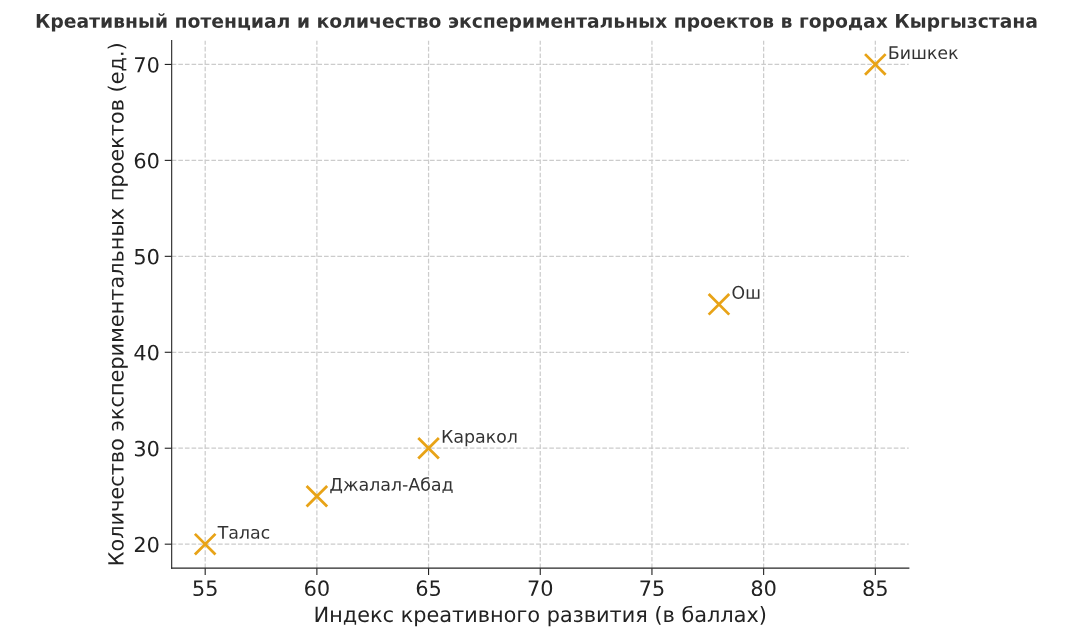 The width and height of the screenshot is (1073, 642). I want to click on y-tick-label: 30, so click(146, 448).